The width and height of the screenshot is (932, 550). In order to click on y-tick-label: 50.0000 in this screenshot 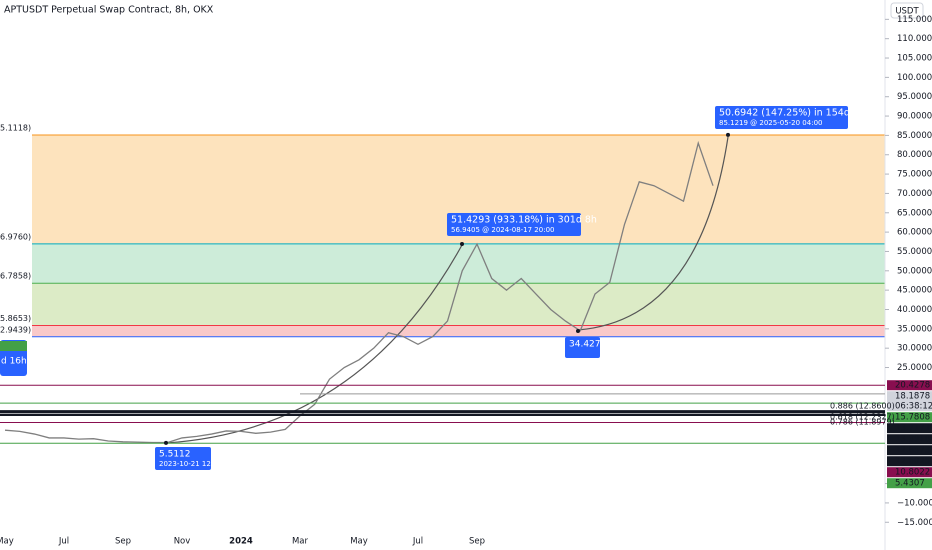, I will do `click(914, 271)`.